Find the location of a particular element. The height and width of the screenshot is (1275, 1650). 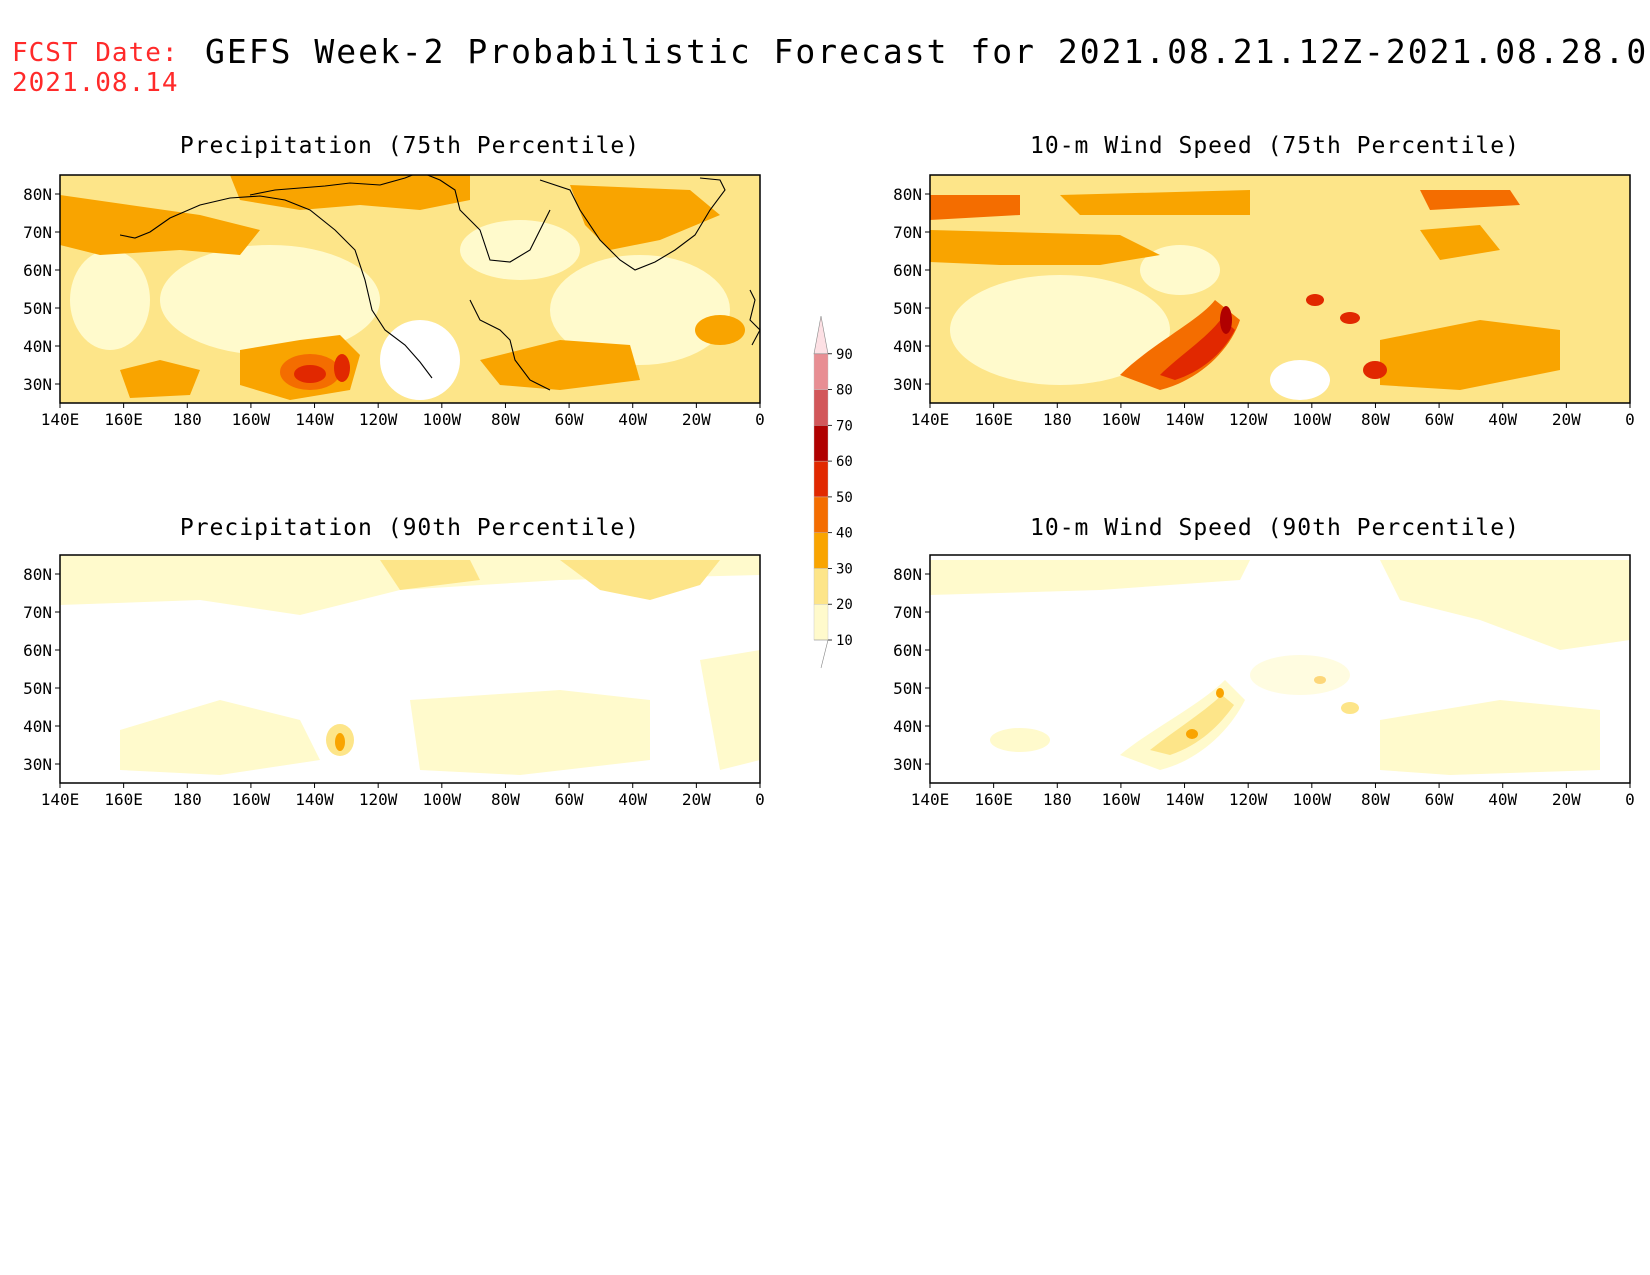

colorbar-level-label: 10 is located at coordinates (844, 641).